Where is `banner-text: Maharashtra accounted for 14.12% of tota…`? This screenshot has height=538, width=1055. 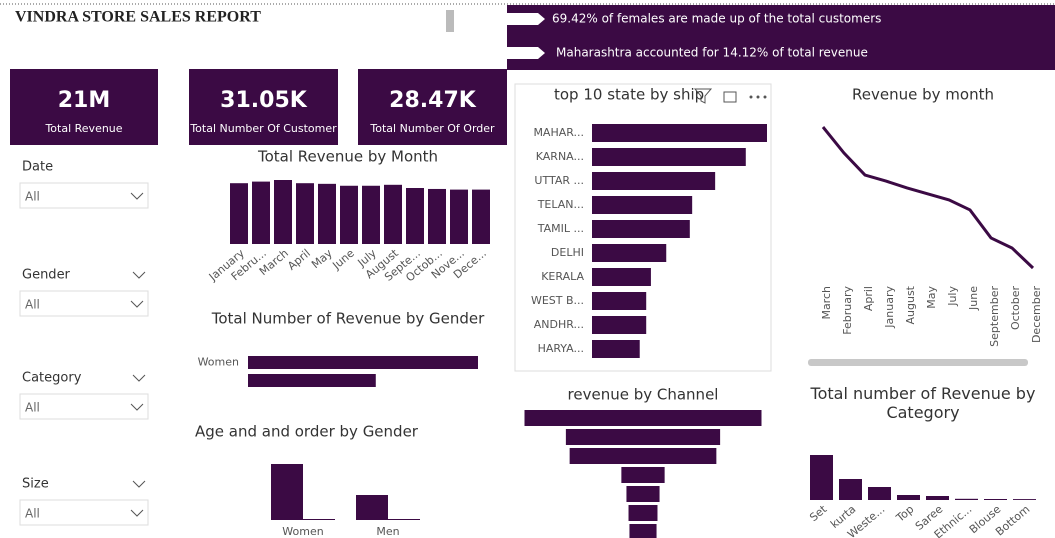 banner-text: Maharashtra accounted for 14.12% of tota… is located at coordinates (712, 53).